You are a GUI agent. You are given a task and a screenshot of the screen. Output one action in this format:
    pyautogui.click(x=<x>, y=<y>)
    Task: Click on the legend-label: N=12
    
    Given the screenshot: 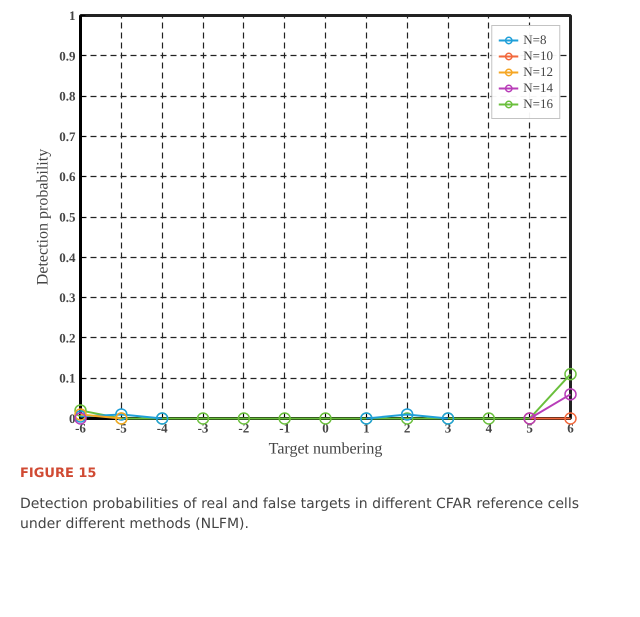 What is the action you would take?
    pyautogui.click(x=538, y=72)
    